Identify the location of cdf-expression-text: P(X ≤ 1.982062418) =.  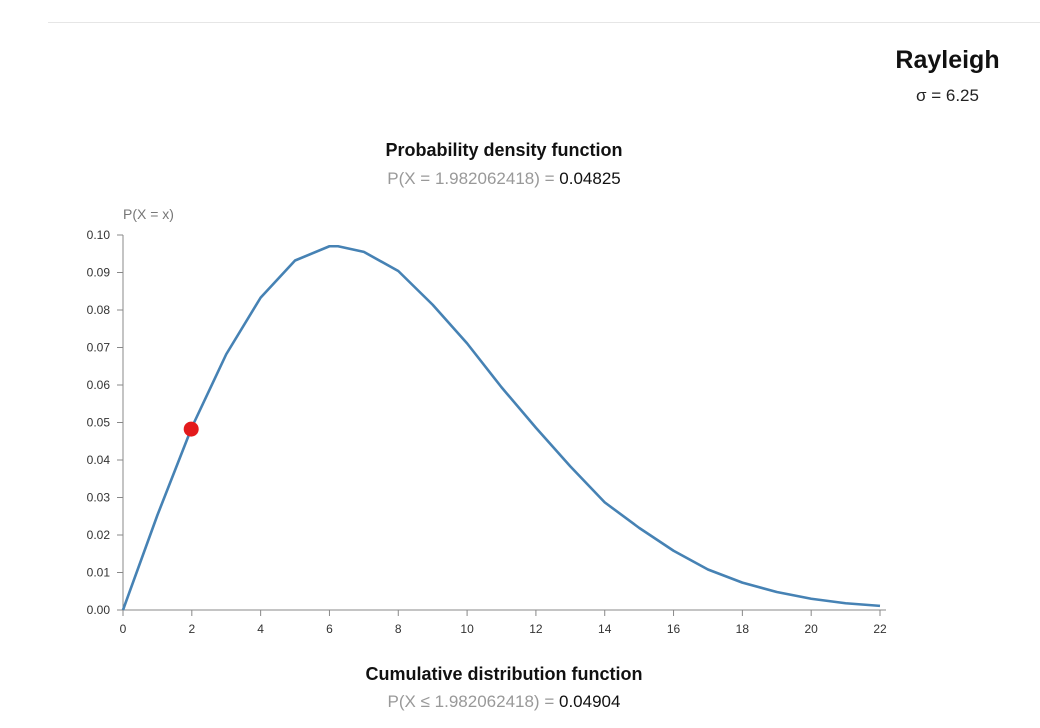
(471, 701).